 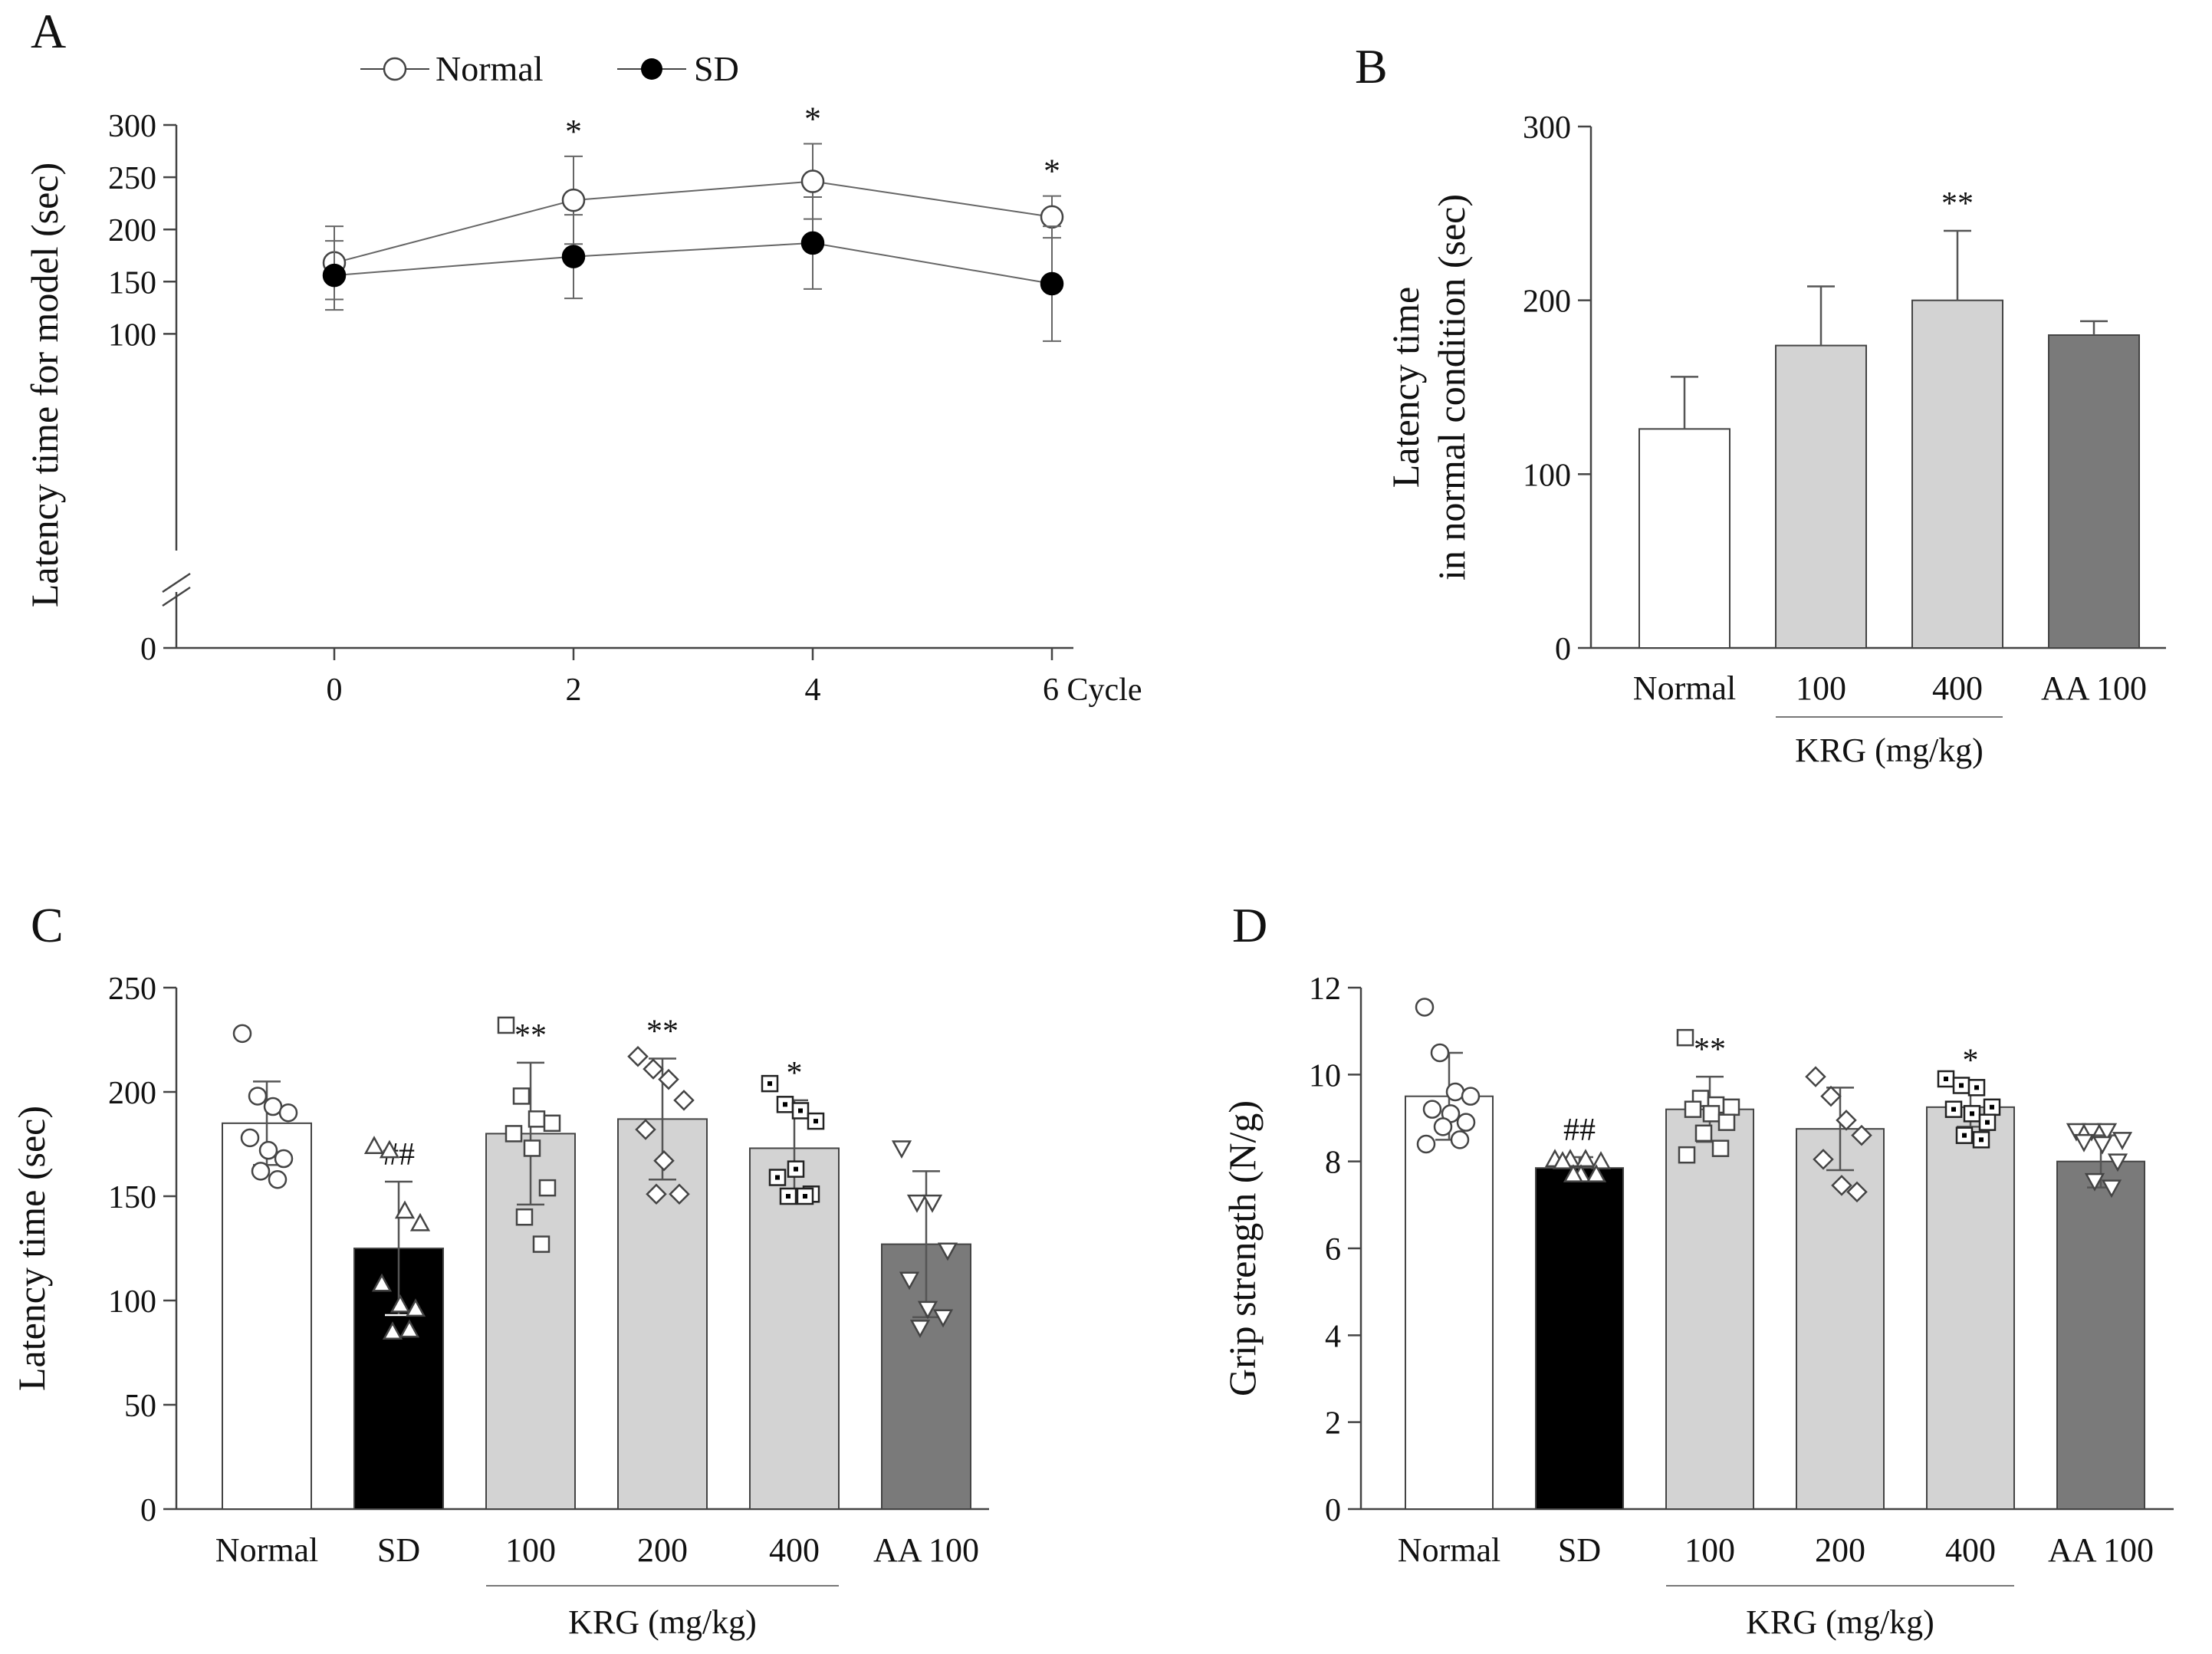 What do you see at coordinates (573, 131) in the screenshot?
I see `significance-star: *` at bounding box center [573, 131].